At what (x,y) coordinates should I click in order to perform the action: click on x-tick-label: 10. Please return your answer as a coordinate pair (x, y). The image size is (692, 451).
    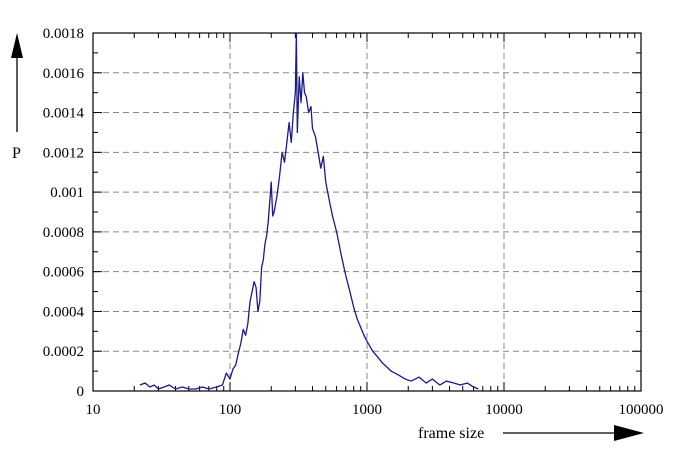
    Looking at the image, I should click on (93, 410).